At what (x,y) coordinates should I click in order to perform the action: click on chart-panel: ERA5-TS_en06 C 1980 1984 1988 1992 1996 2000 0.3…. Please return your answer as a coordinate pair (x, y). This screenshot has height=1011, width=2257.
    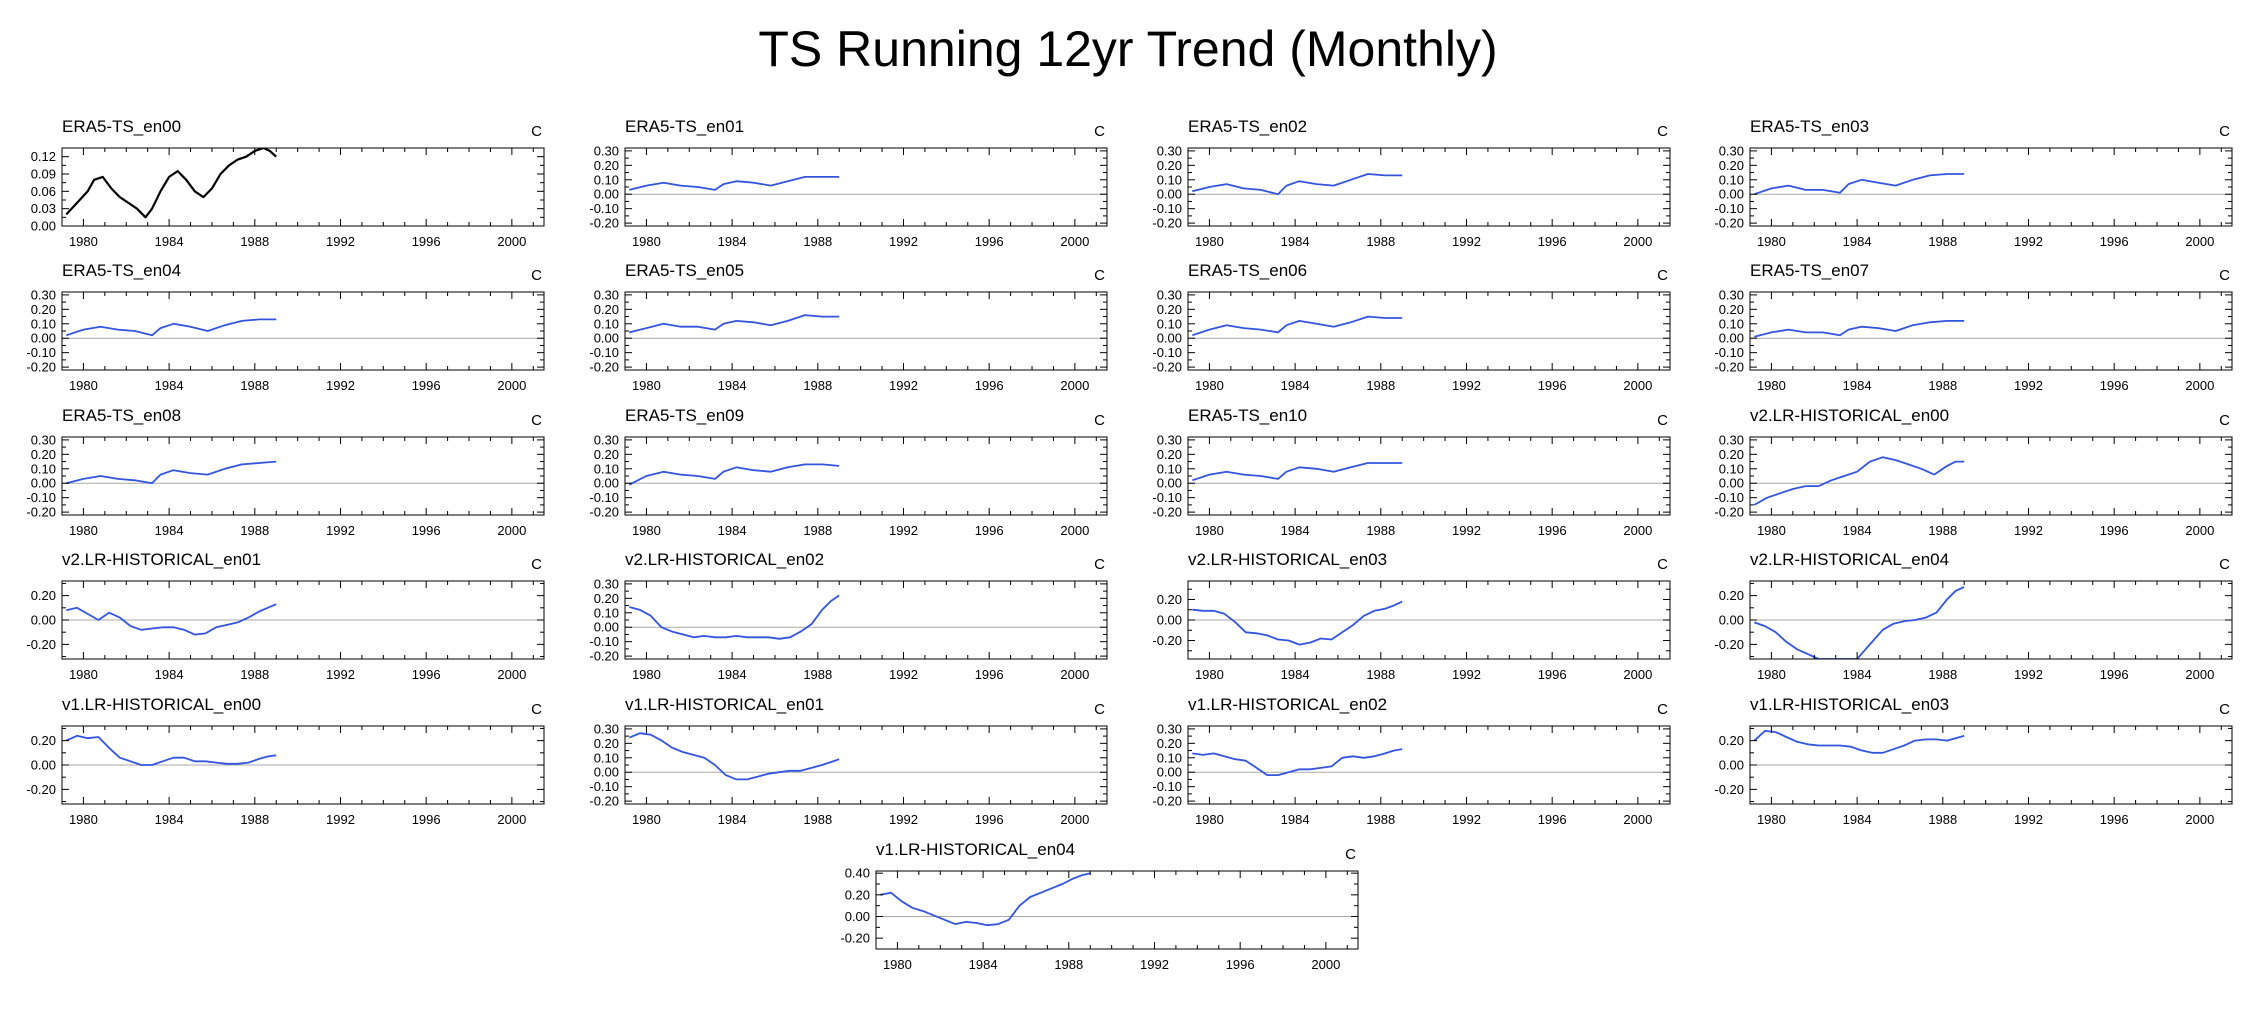
    Looking at the image, I should click on (1411, 327).